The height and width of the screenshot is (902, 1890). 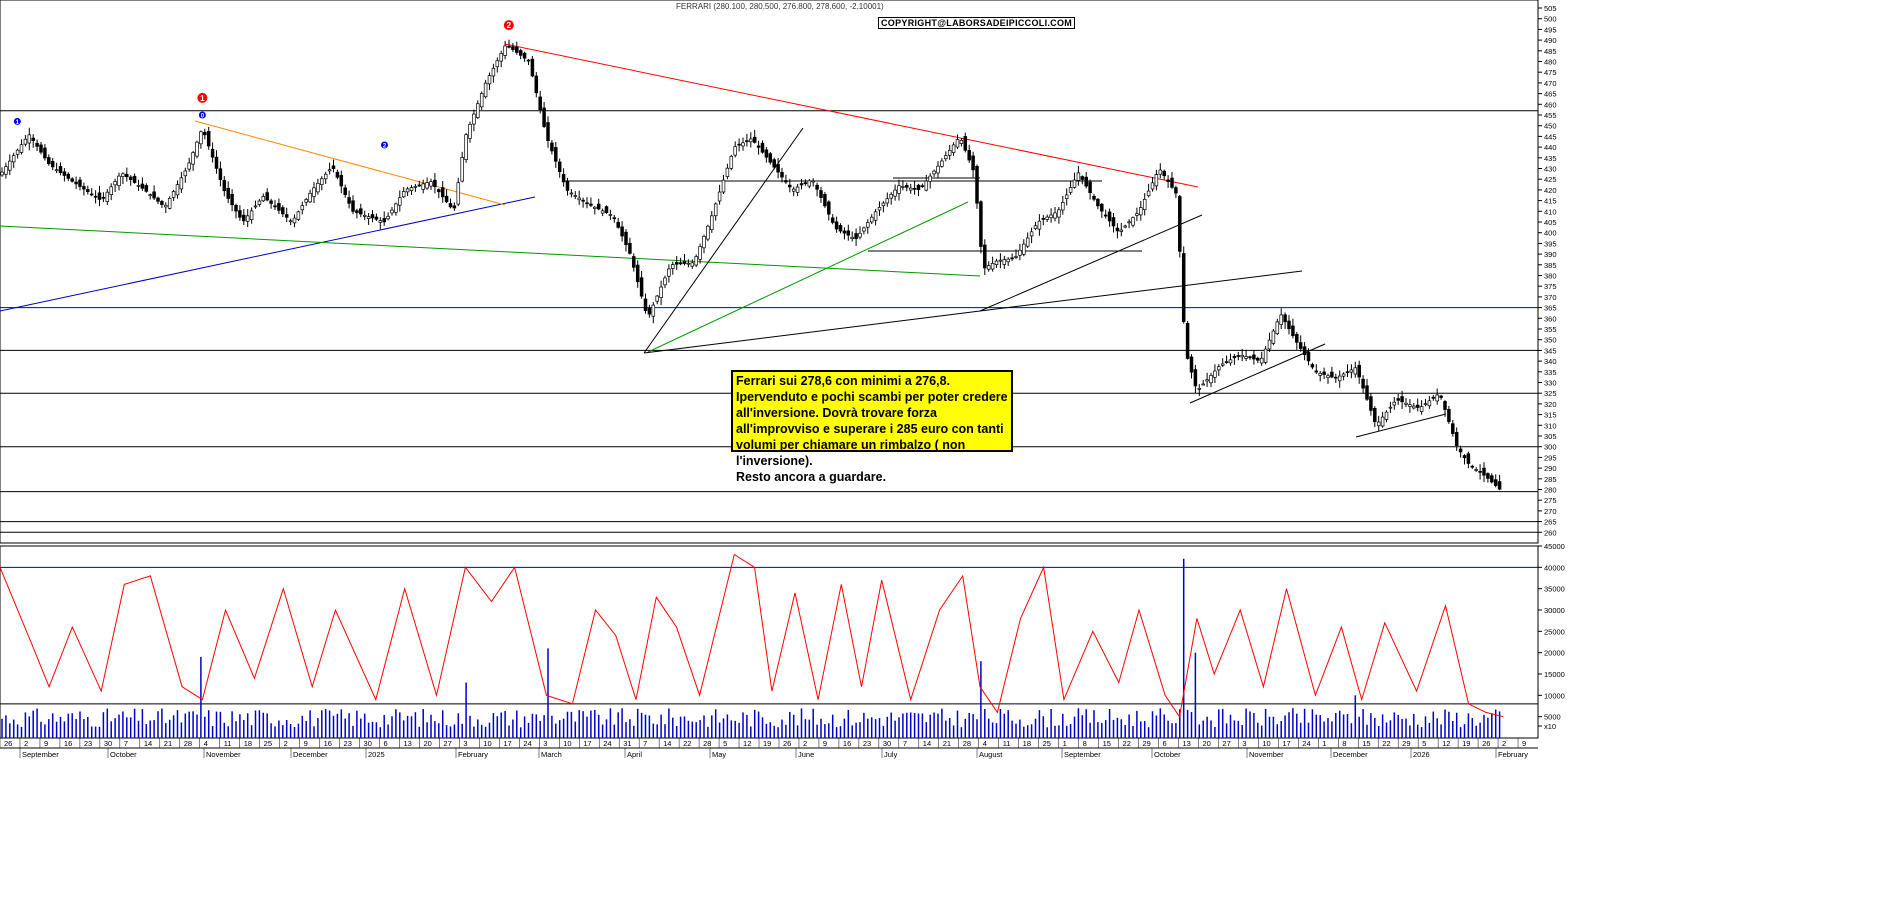 I want to click on x-month-label: October, so click(x=123, y=754).